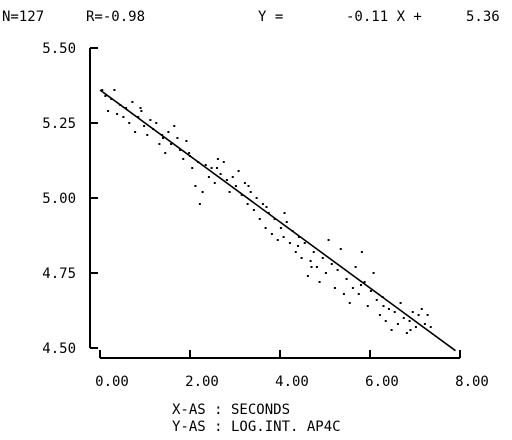 Image resolution: width=512 pixels, height=440 pixels. What do you see at coordinates (472, 382) in the screenshot?
I see `x-tick-label: 8.00` at bounding box center [472, 382].